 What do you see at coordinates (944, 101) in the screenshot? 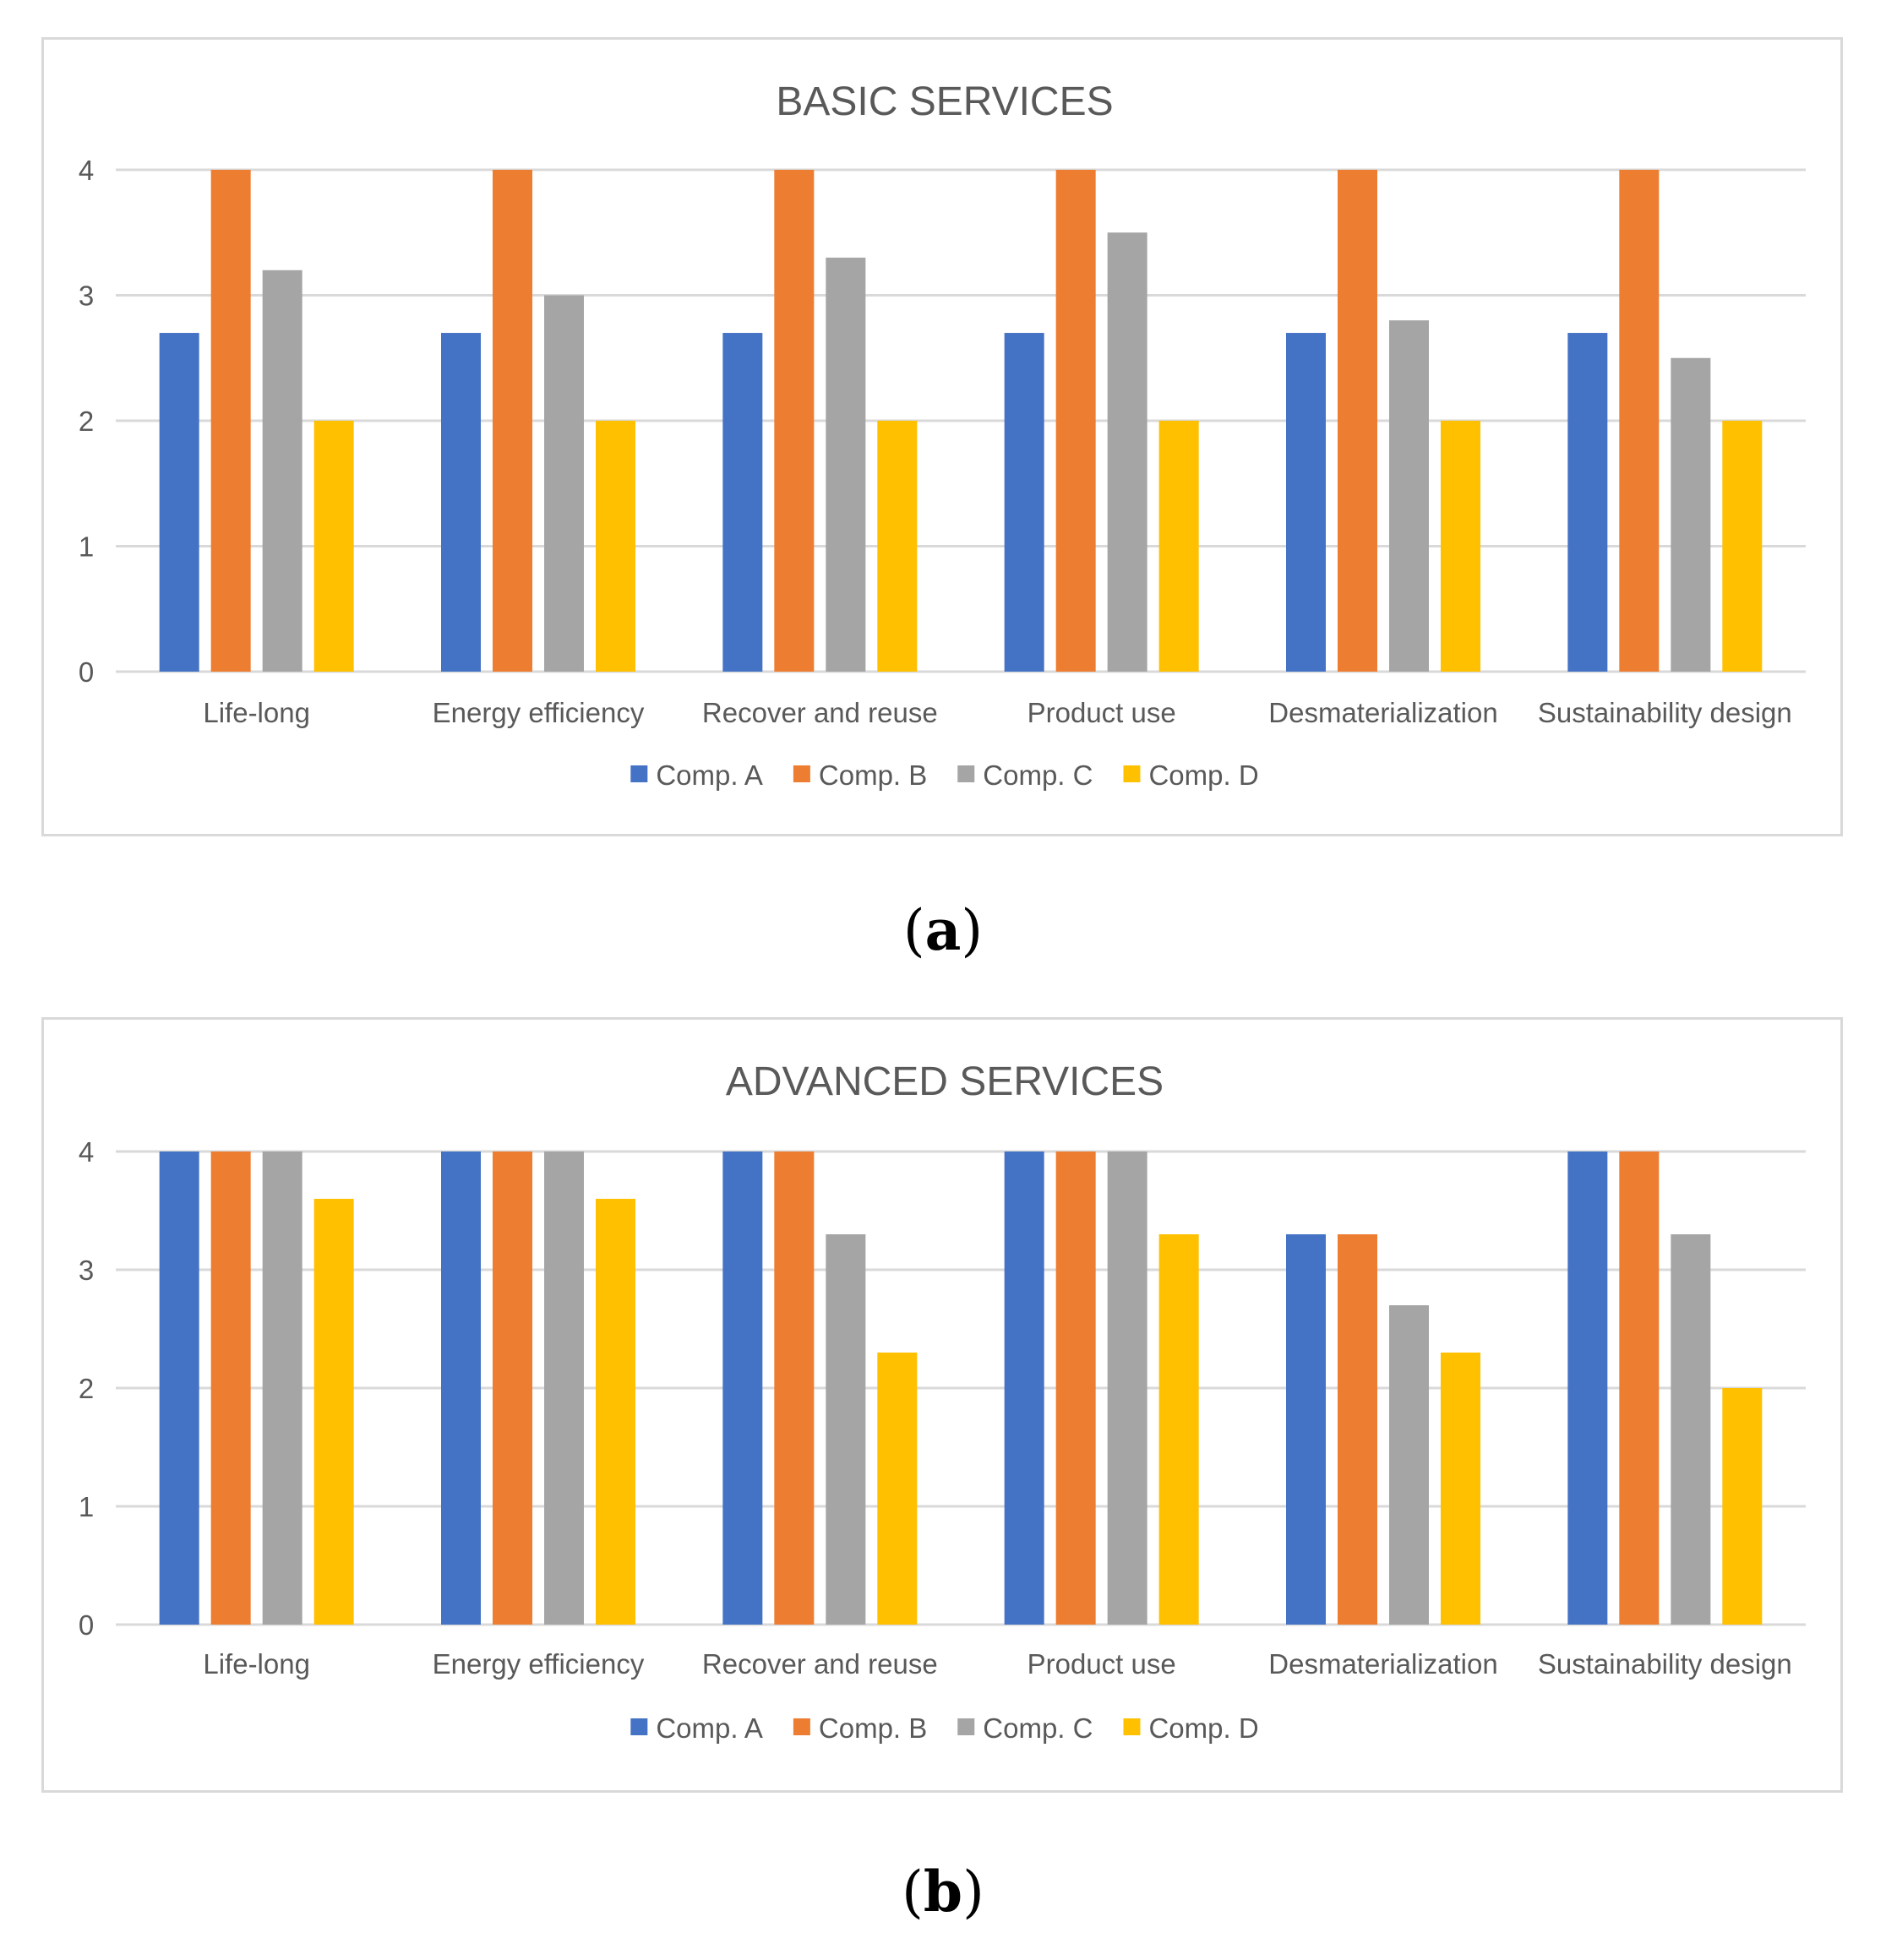
I see `chart-title: BASIC SERVICES` at bounding box center [944, 101].